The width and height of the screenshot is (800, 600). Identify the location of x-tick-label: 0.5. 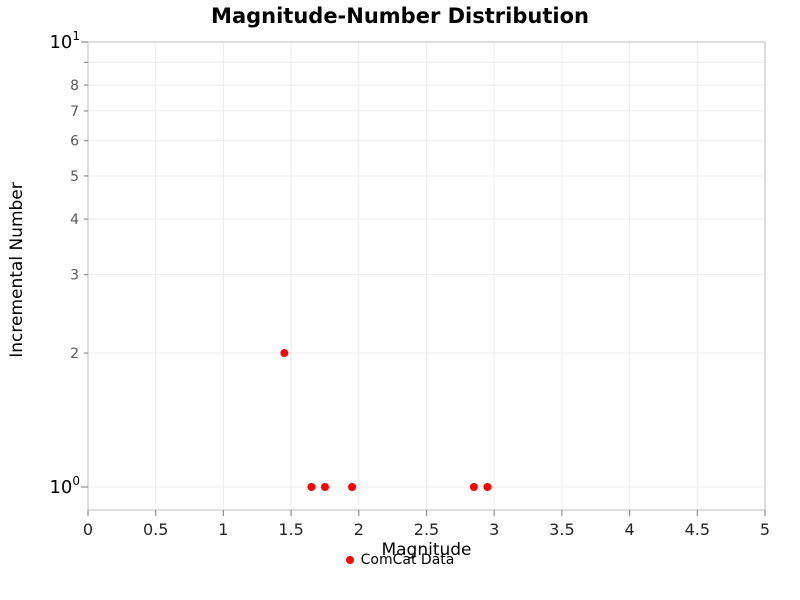
(155, 529).